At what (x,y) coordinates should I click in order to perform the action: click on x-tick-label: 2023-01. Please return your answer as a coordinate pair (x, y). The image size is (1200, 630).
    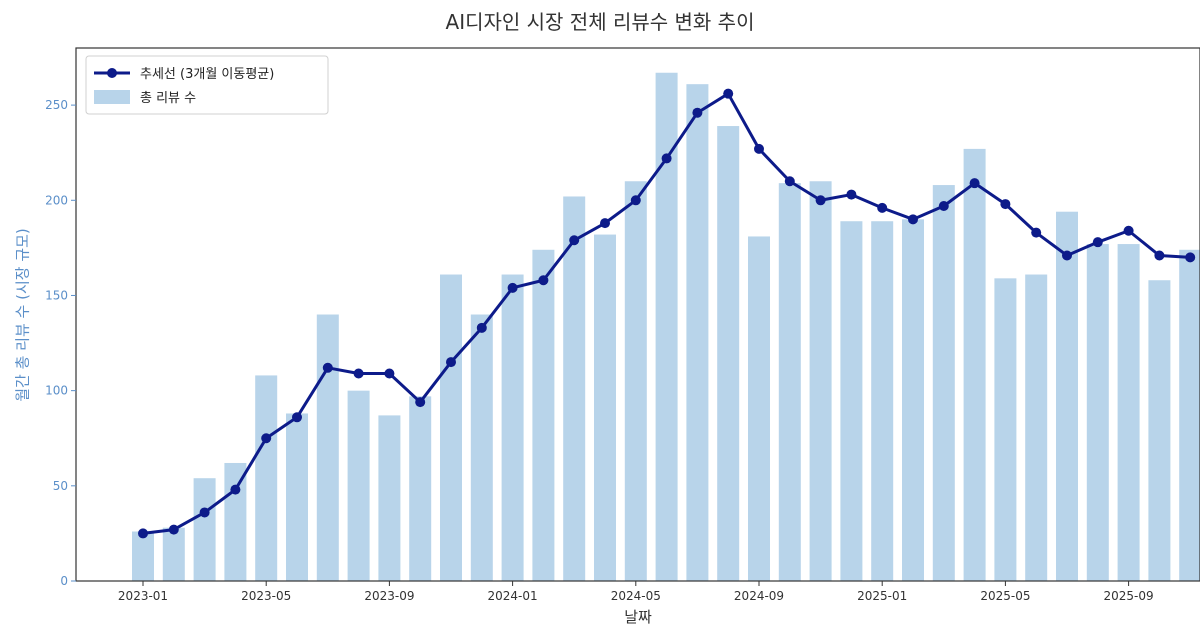
    Looking at the image, I should click on (143, 596).